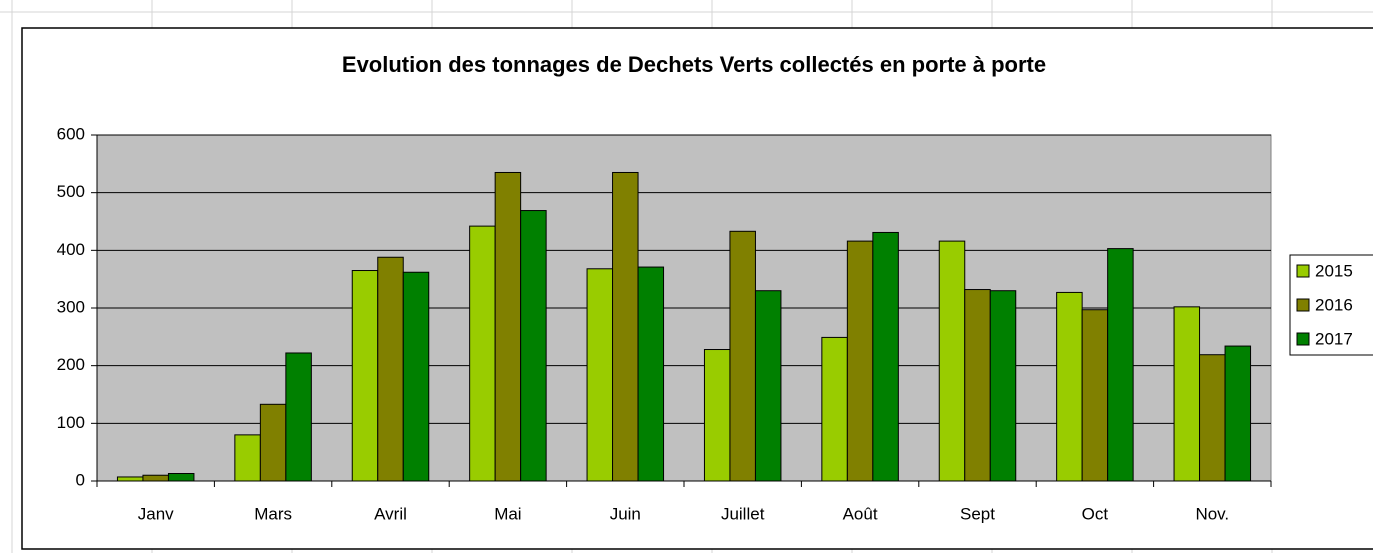 Image resolution: width=1373 pixels, height=553 pixels. Describe the element at coordinates (1212, 513) in the screenshot. I see `x-tick-label: Nov.` at that location.